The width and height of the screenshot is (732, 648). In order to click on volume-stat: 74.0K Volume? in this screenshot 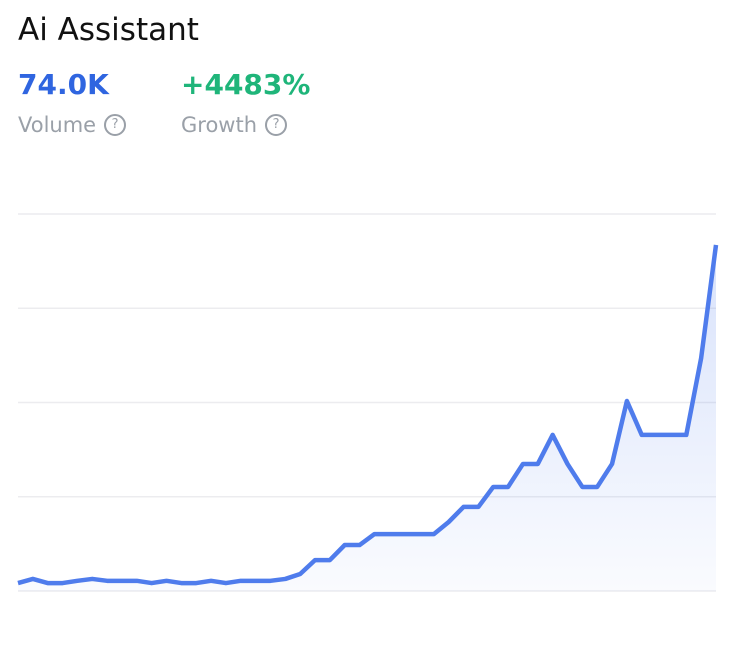, I will do `click(72, 102)`.